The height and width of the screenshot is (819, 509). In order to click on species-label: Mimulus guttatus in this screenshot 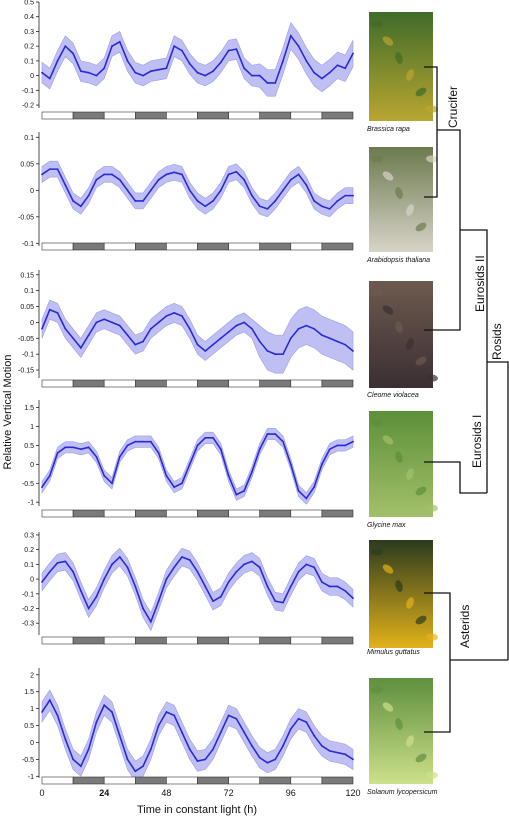, I will do `click(393, 652)`.